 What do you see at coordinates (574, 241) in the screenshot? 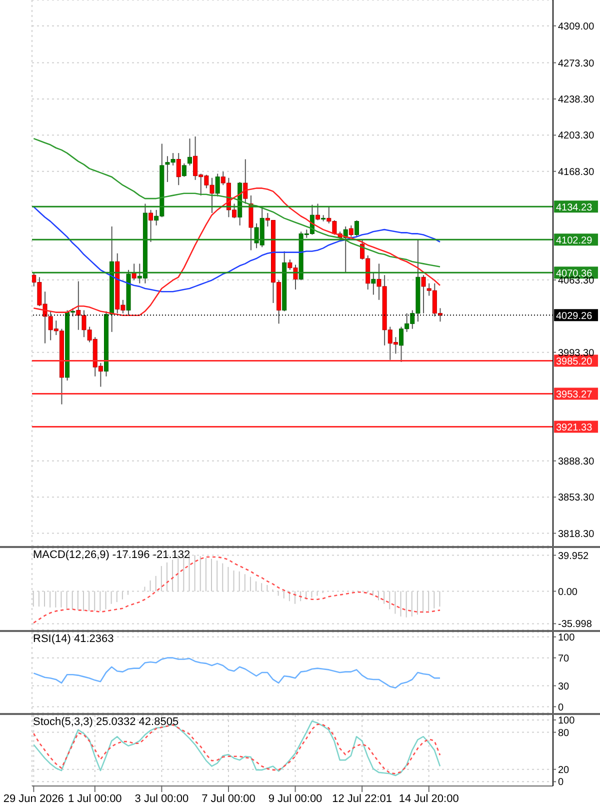
I see `ref-line-label: 4102.29` at bounding box center [574, 241].